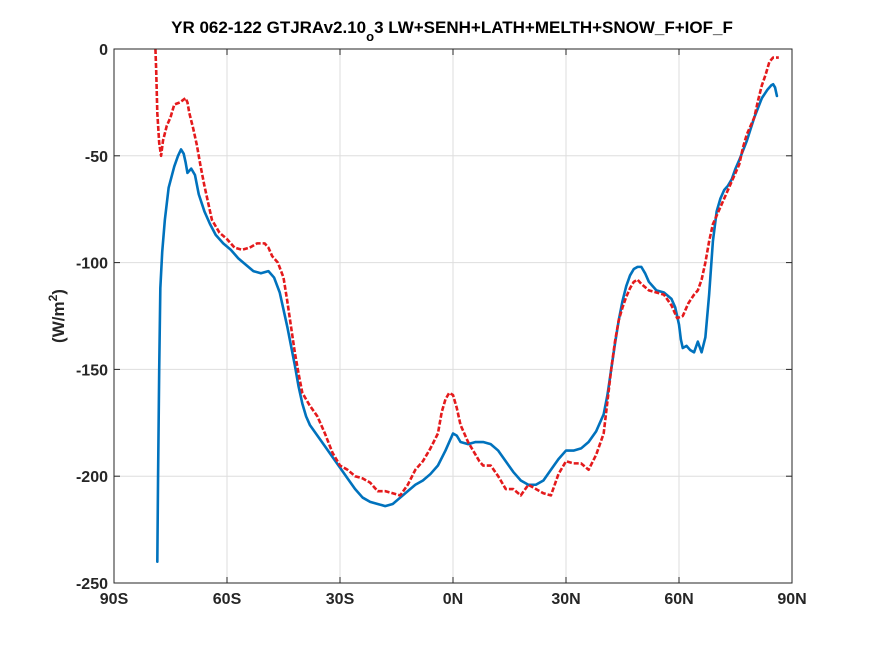 Image resolution: width=875 pixels, height=656 pixels. Describe the element at coordinates (58, 292) in the screenshot. I see `ylabel-post: )` at that location.